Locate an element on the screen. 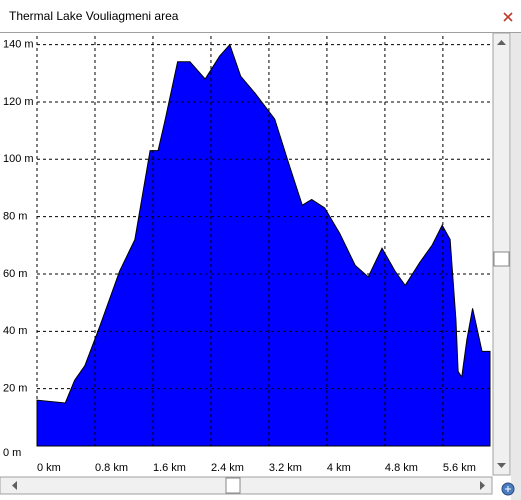 Image resolution: width=521 pixels, height=500 pixels. y-tick-label: 80 m is located at coordinates (15, 217).